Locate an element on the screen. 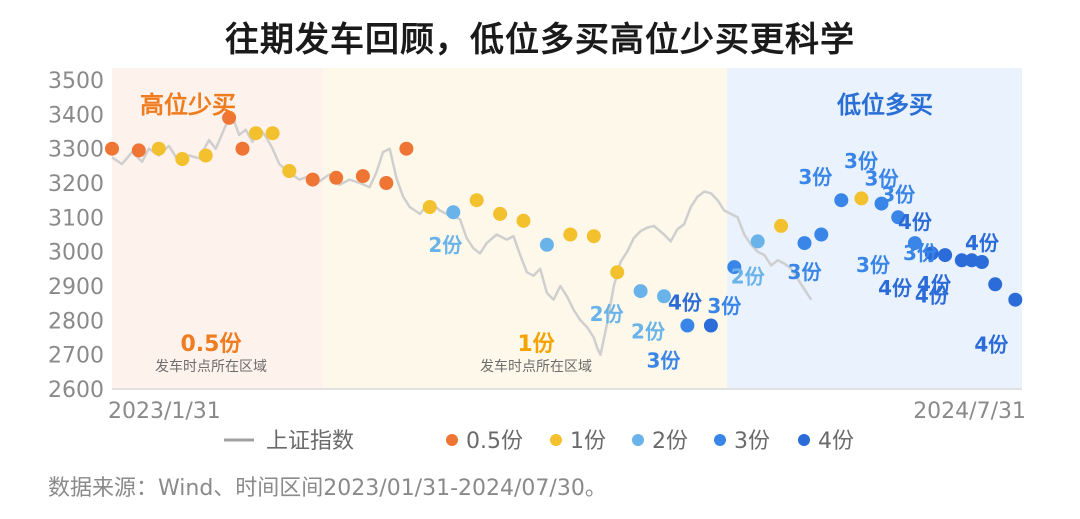 The image size is (1080, 519). y-tick-label: 3500 is located at coordinates (76, 81).